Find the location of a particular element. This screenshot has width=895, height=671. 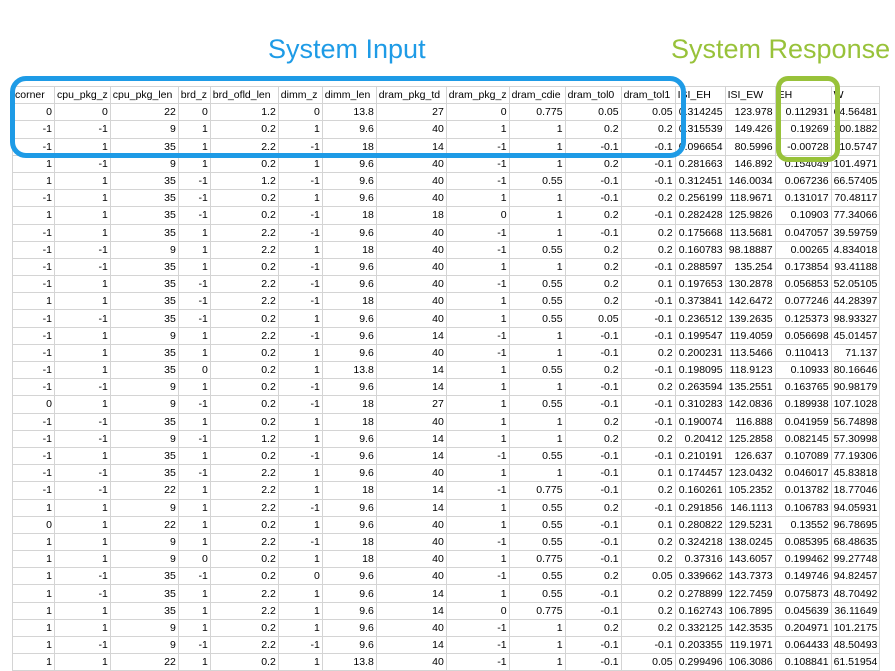

cell: 57.30998 is located at coordinates (855, 438).